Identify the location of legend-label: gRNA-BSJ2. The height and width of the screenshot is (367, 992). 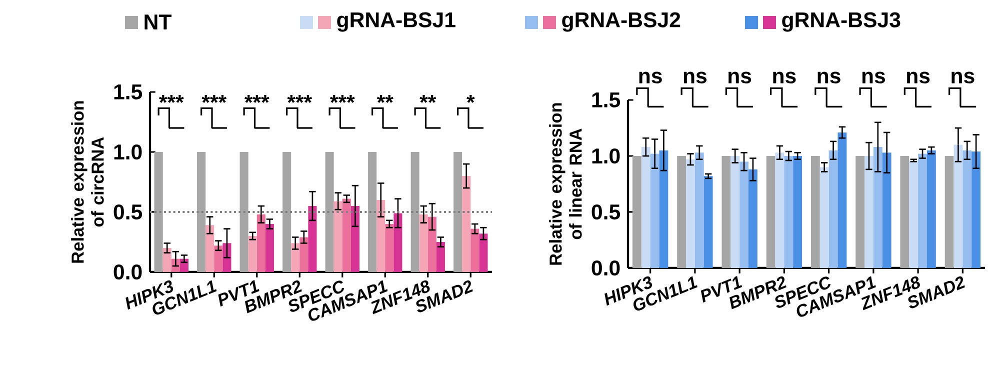
(621, 22).